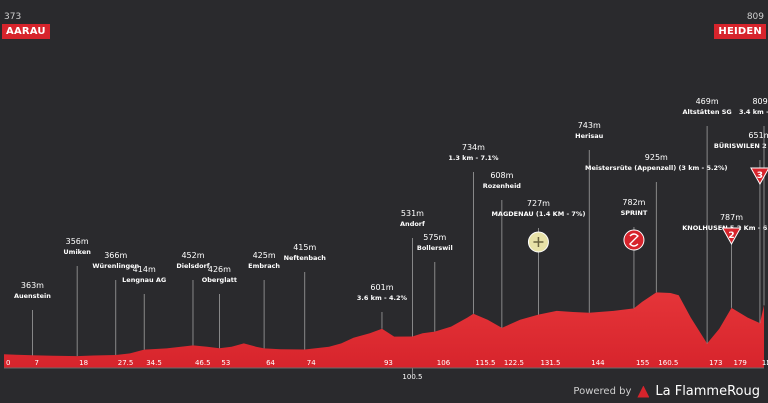  Describe the element at coordinates (304, 247) in the screenshot. I see `annotation-altitude: 415m` at that location.